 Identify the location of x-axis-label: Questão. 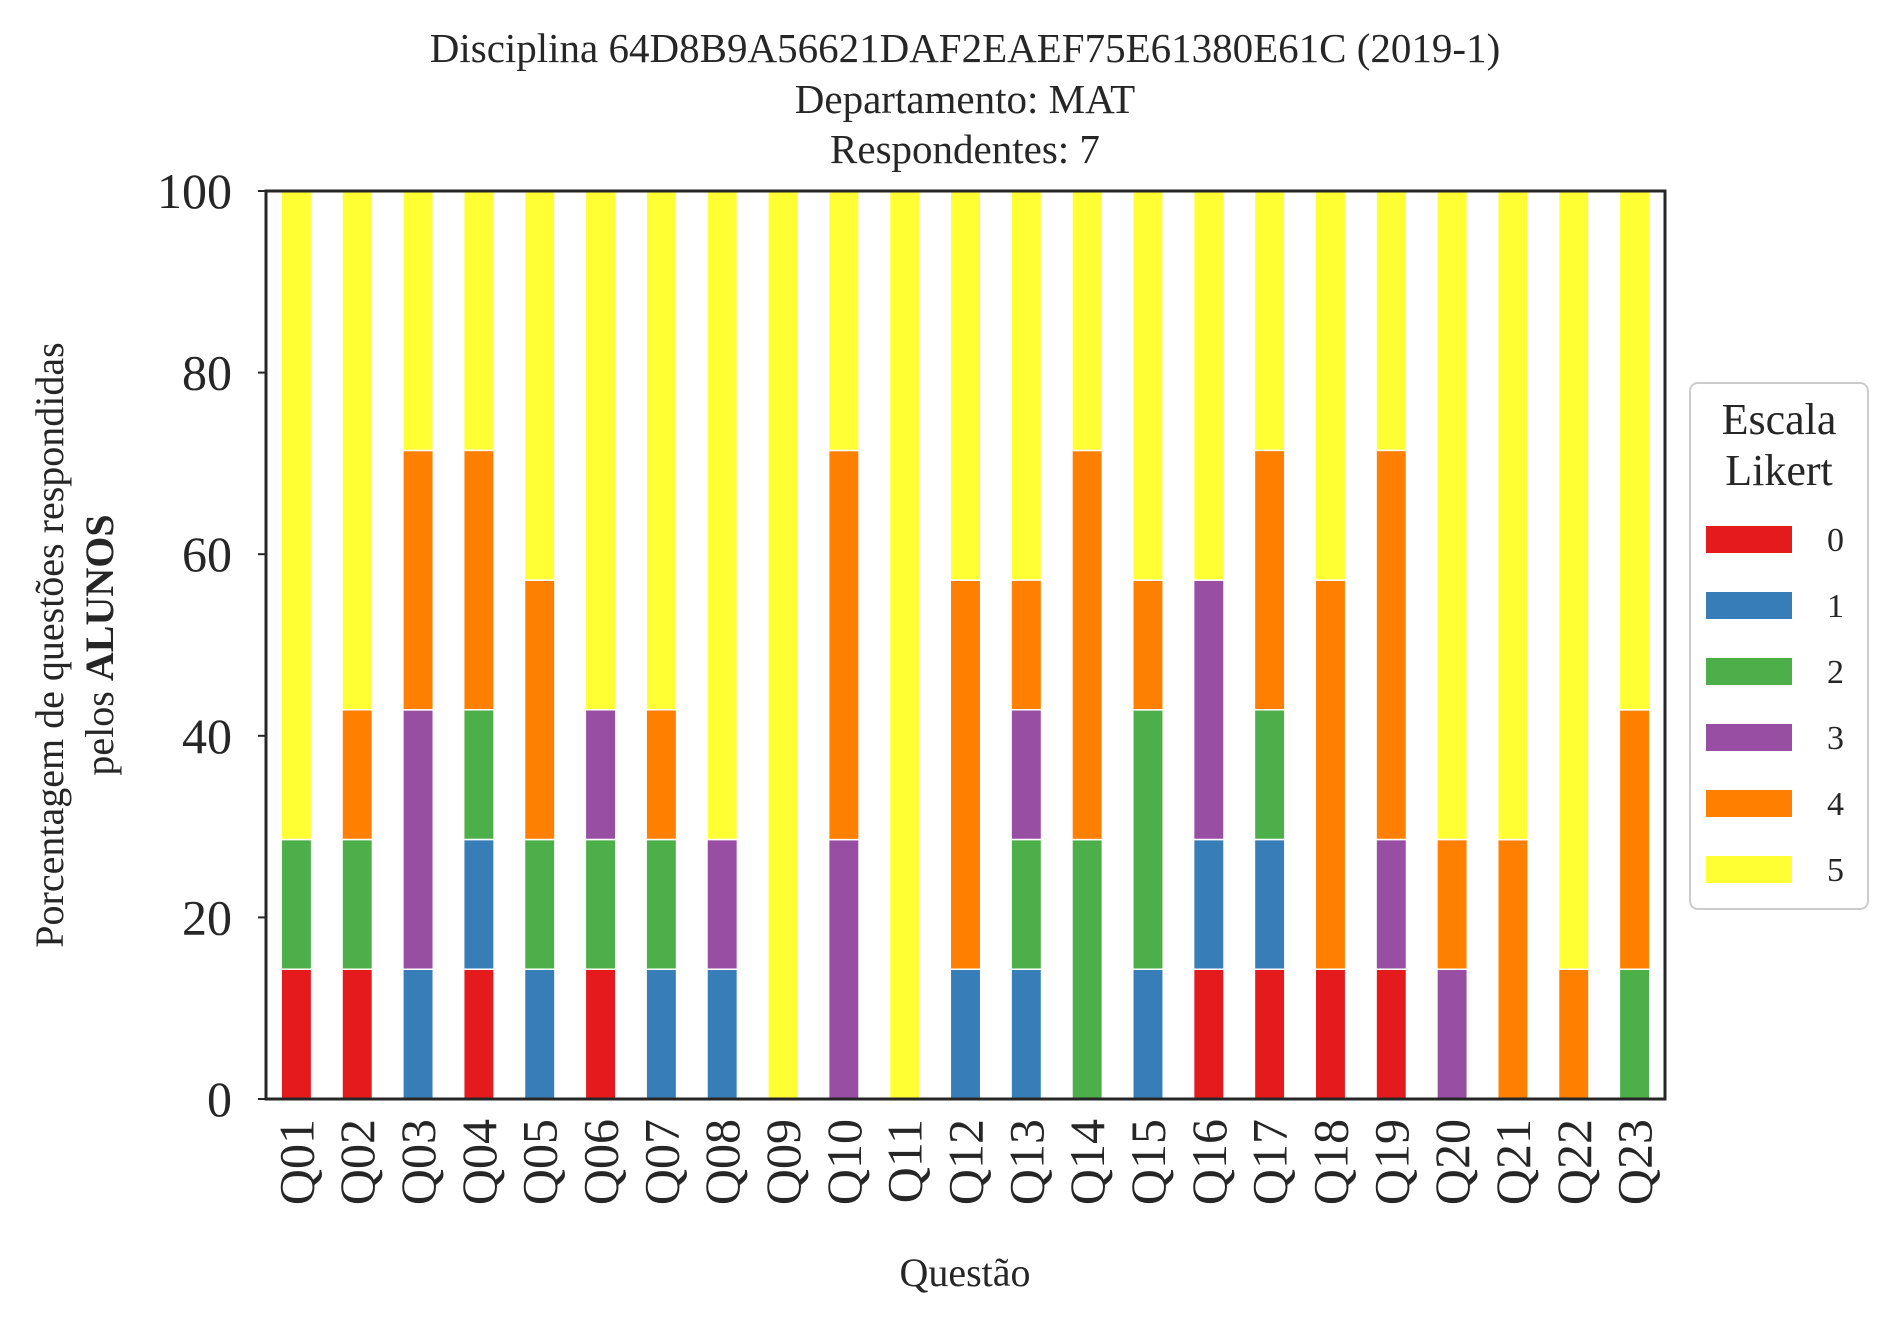
(964, 1272).